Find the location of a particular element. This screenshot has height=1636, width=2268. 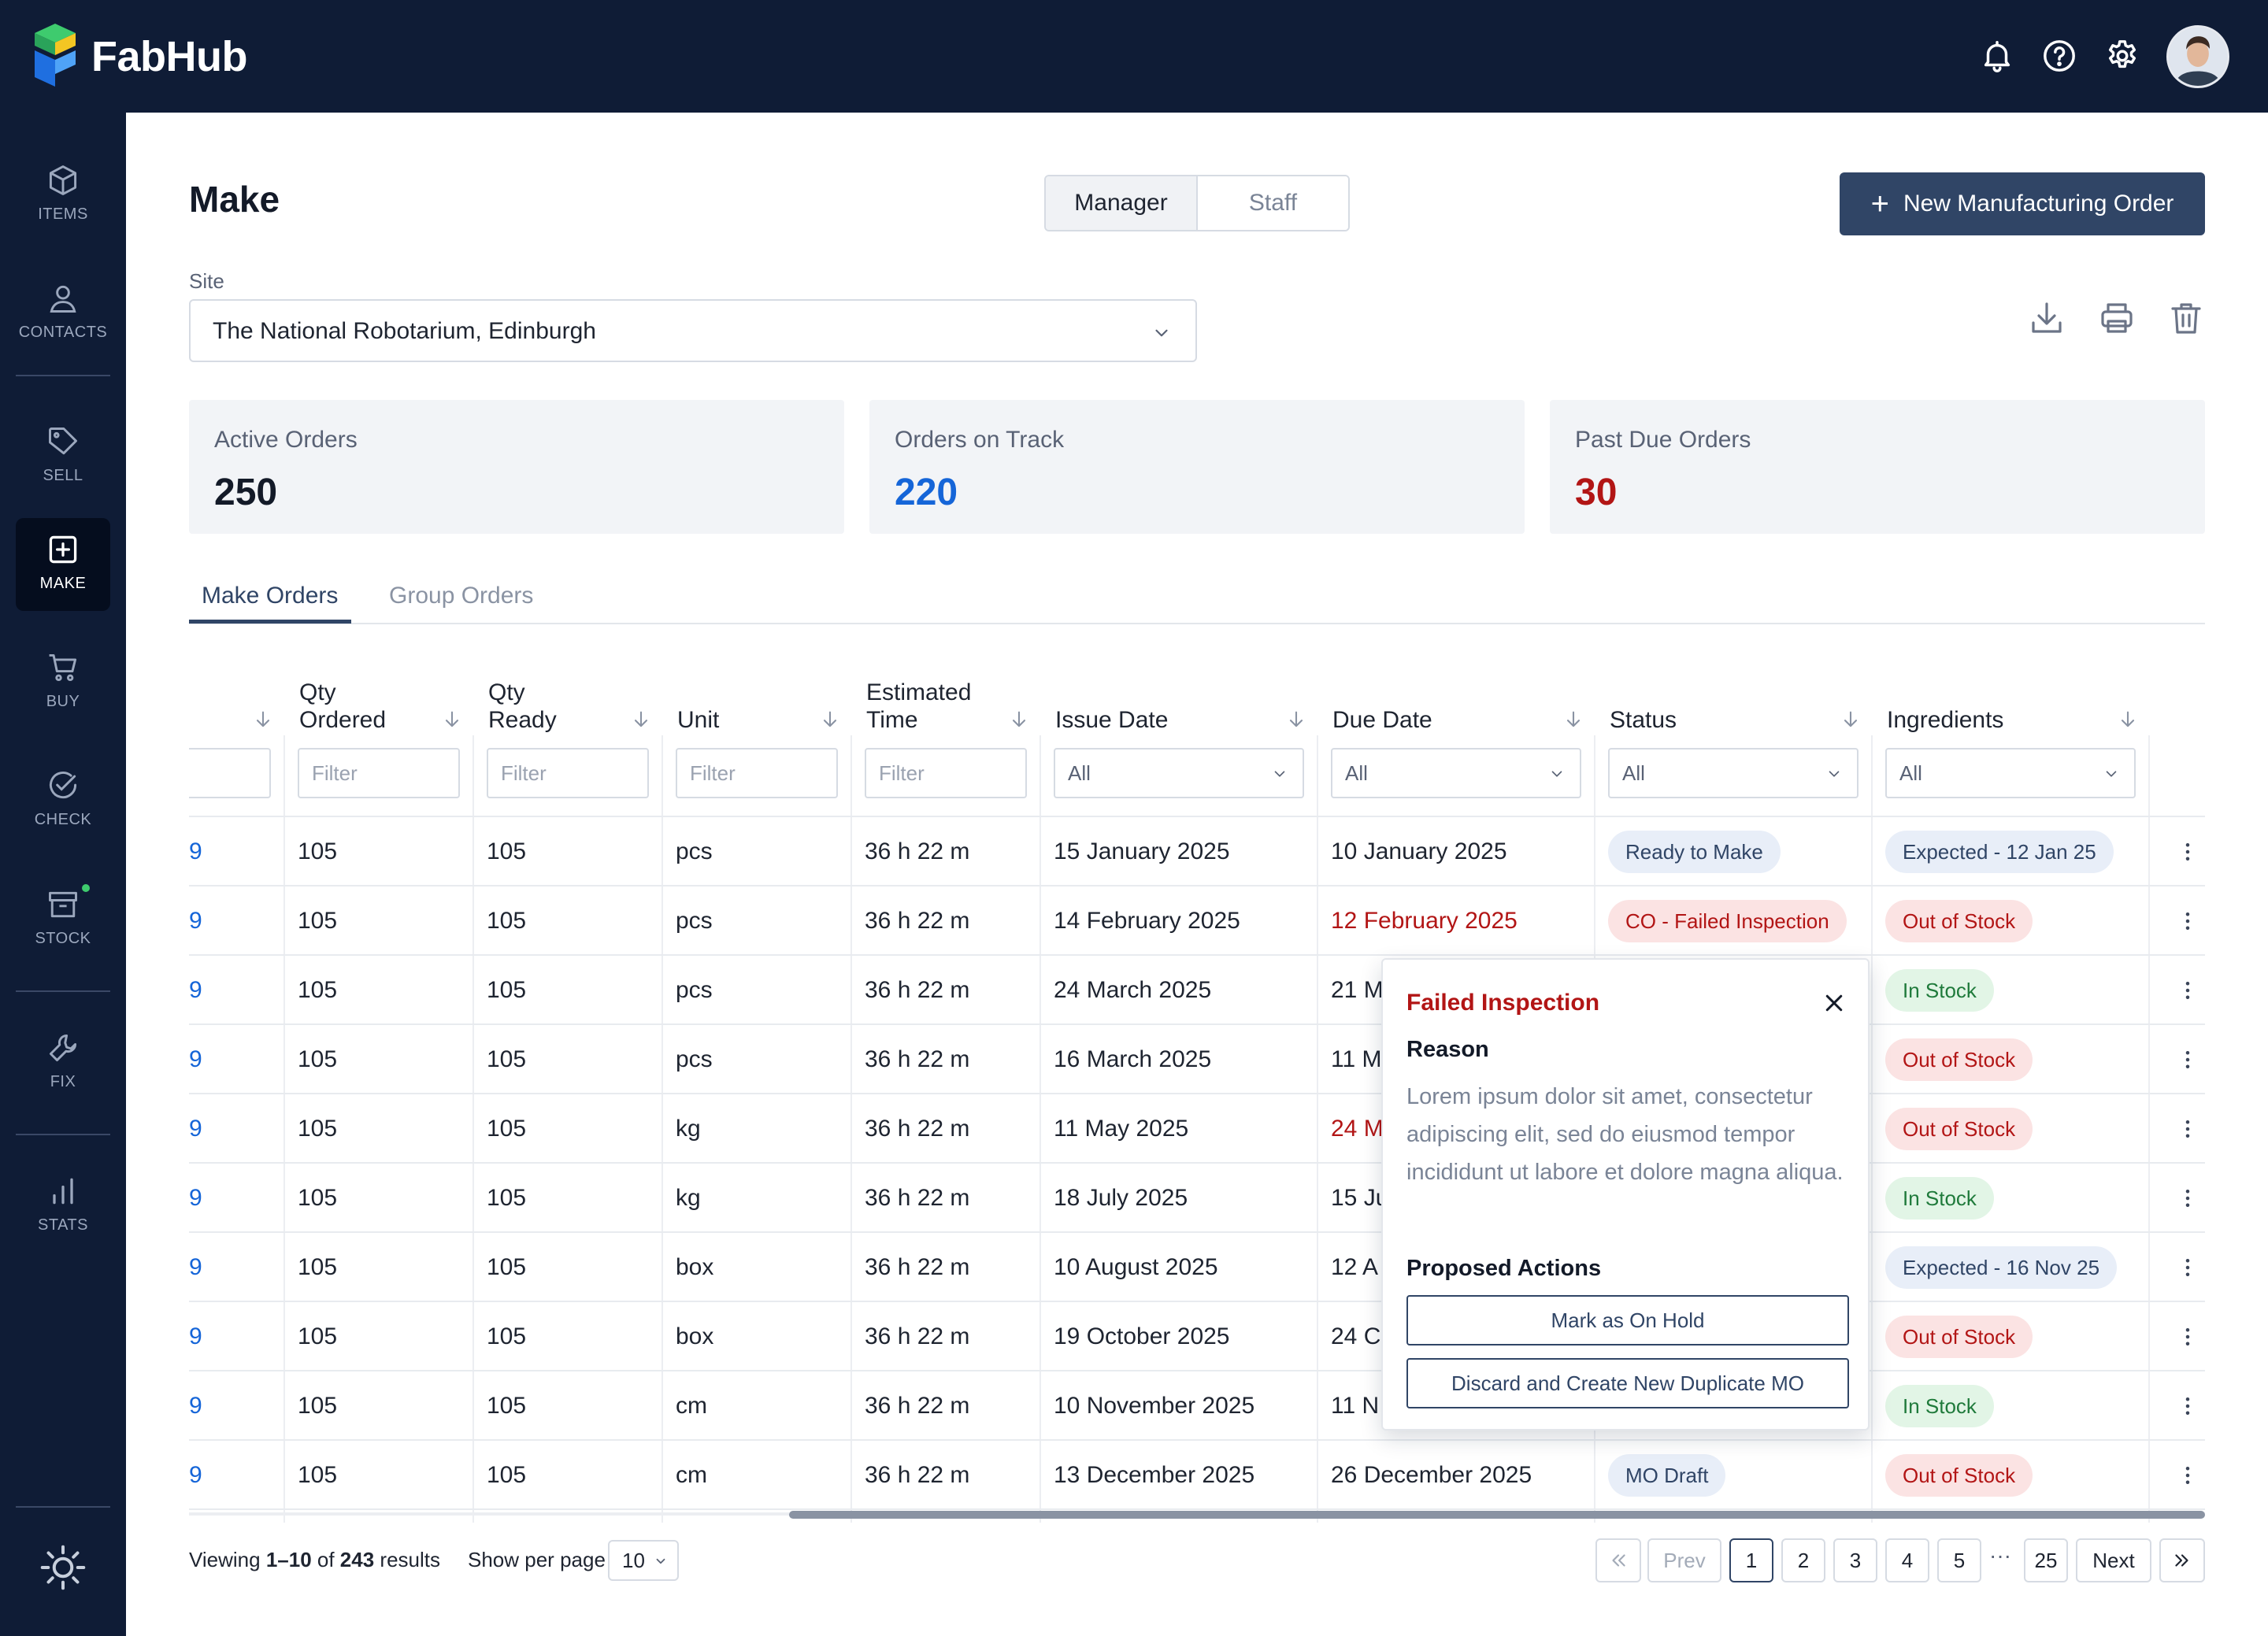

bell-icon is located at coordinates (1997, 56).